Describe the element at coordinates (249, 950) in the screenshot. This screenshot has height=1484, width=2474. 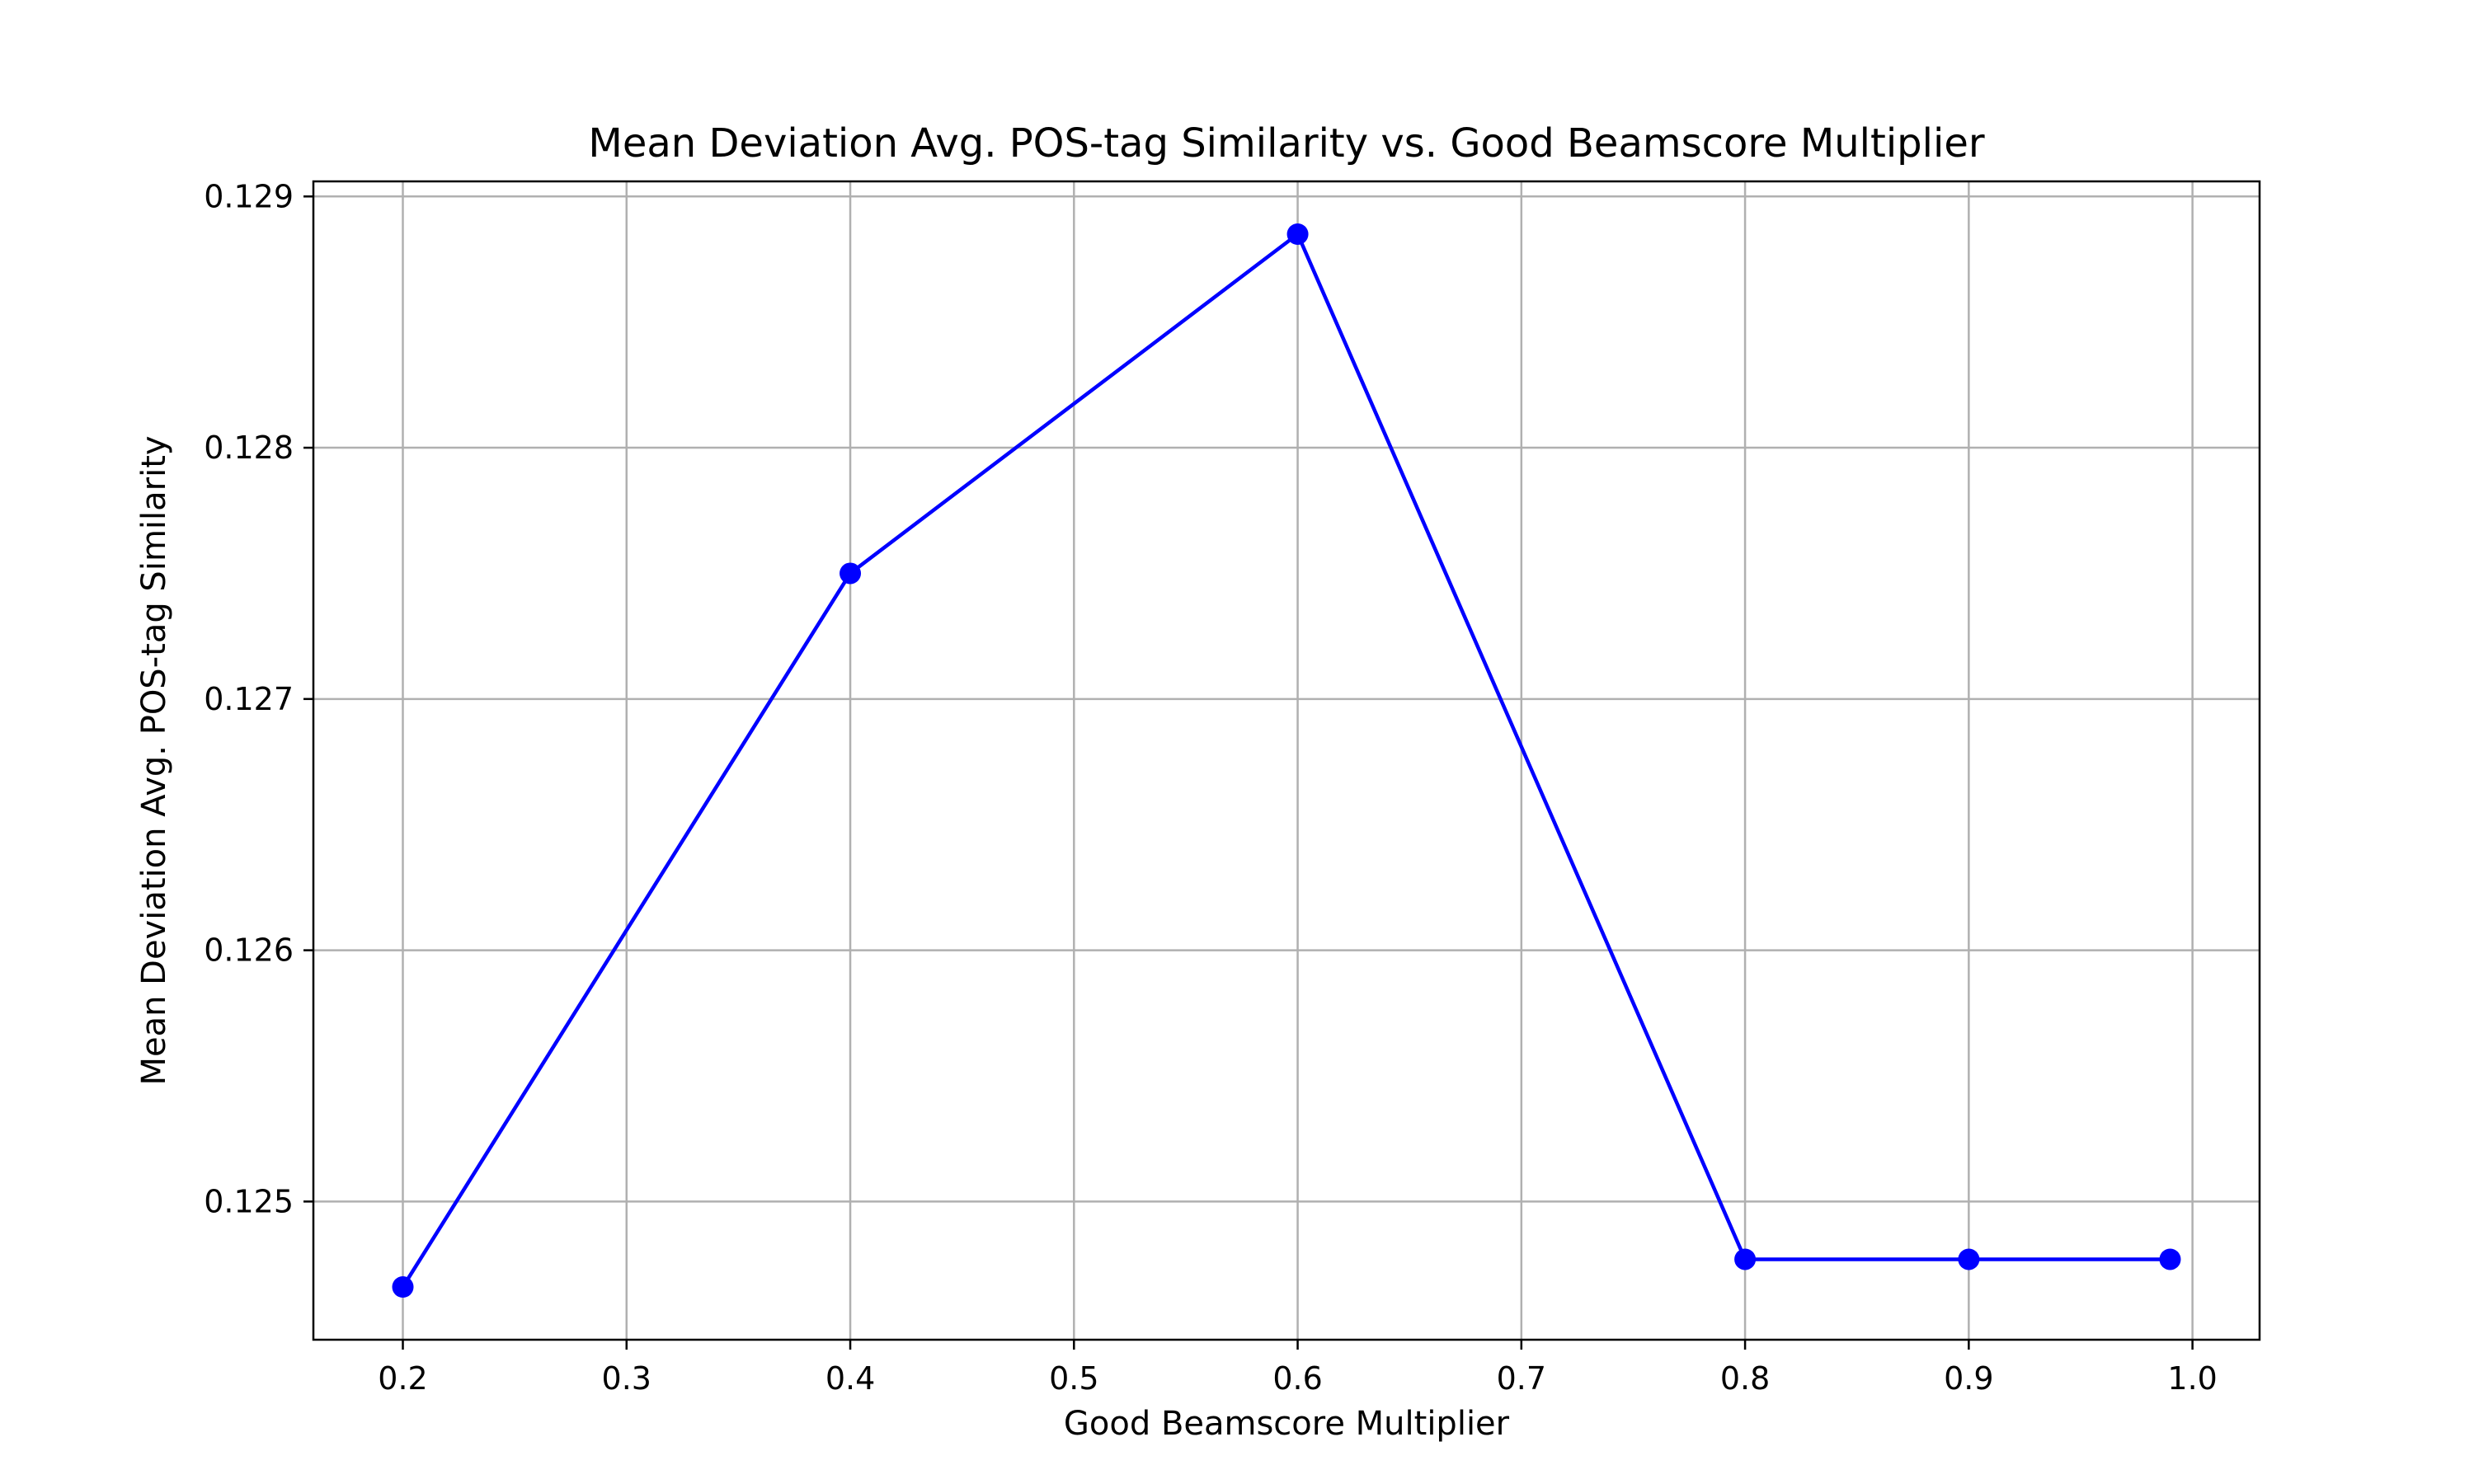
I see `y-tick-label: 0.126` at that location.